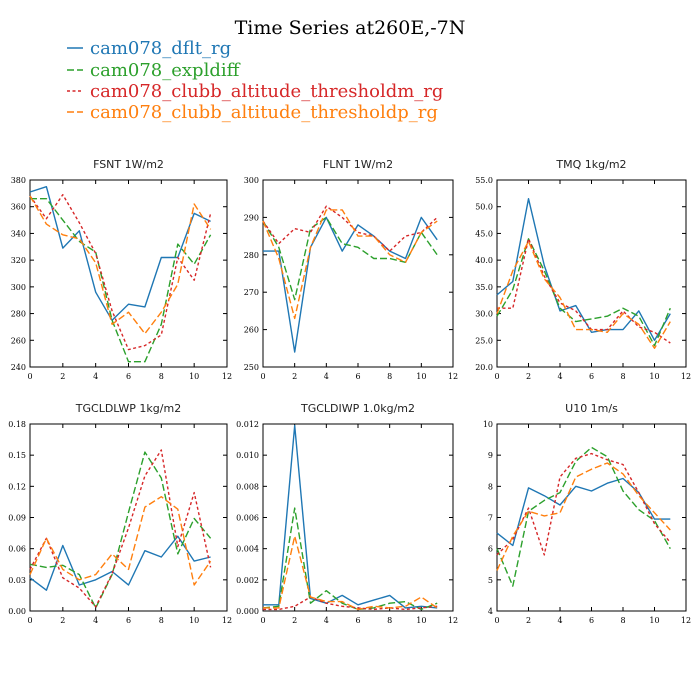  What do you see at coordinates (251, 330) in the screenshot?
I see `y-tick-label: 260` at bounding box center [251, 330].